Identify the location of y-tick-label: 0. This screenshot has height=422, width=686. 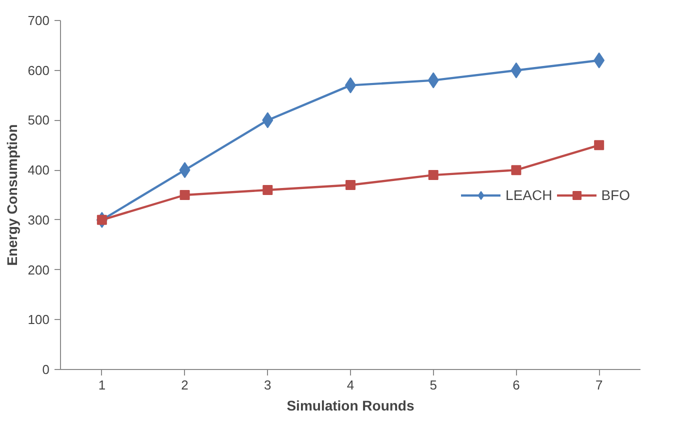
(46, 369).